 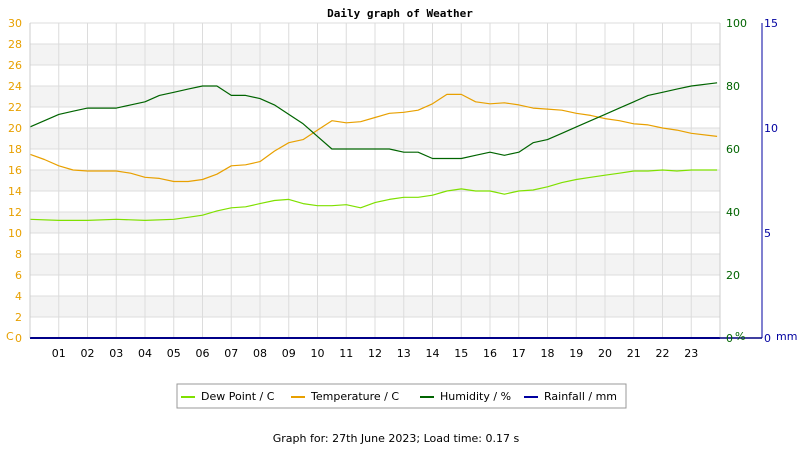 I want to click on humidity-axis-unit: %, so click(x=740, y=336).